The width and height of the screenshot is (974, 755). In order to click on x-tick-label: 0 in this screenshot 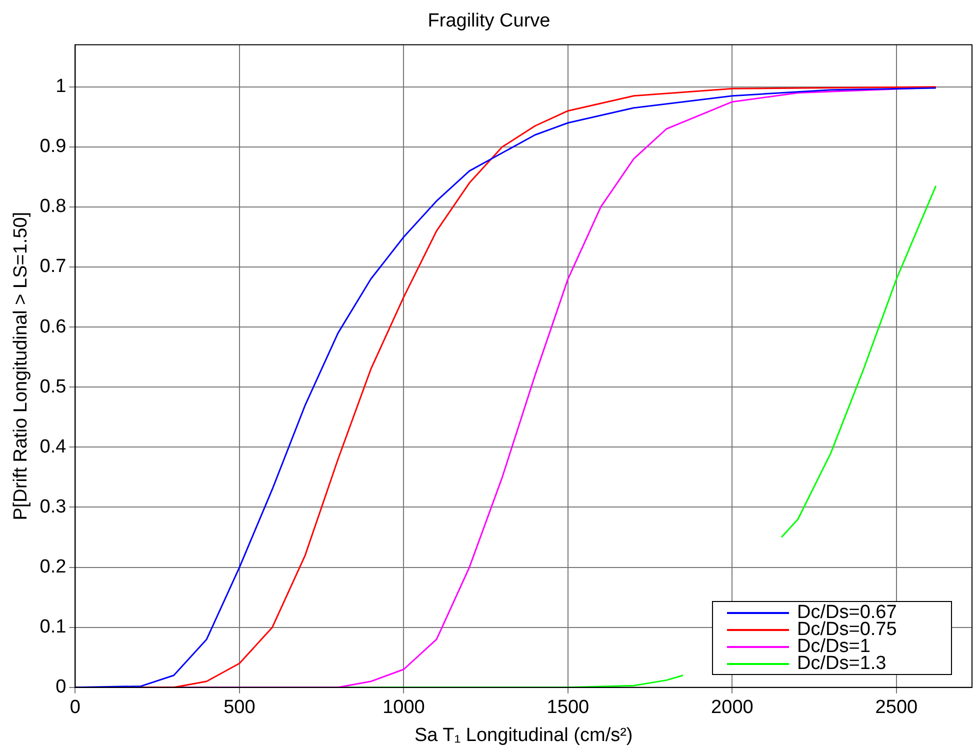, I will do `click(75, 707)`.